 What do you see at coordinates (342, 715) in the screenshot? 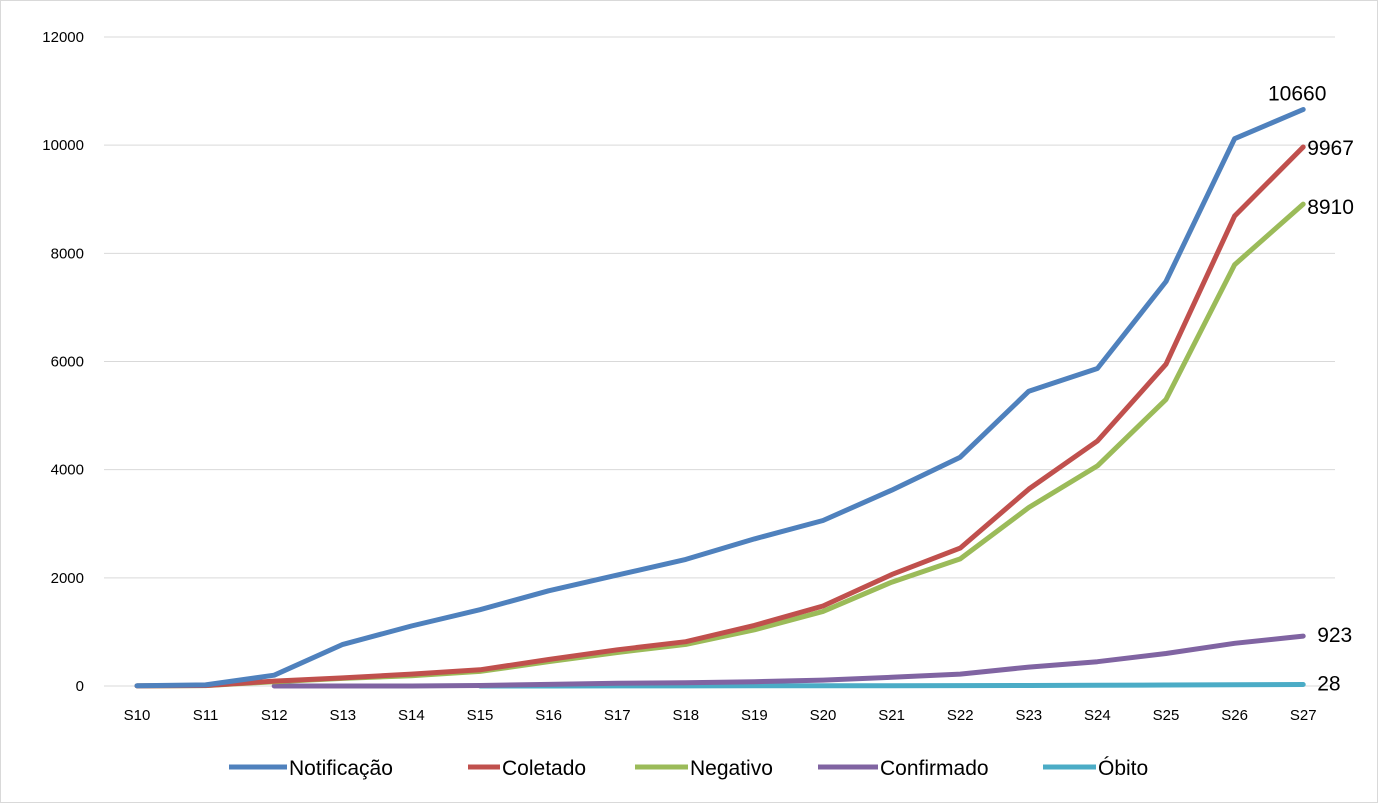
I see `x-tick-label: S13` at bounding box center [342, 715].